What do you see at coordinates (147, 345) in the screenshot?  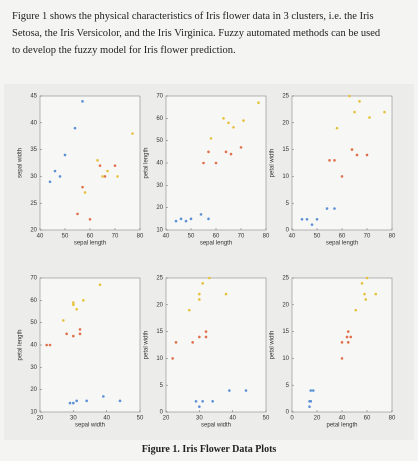 I see `y-axis-label: petal width` at bounding box center [147, 345].